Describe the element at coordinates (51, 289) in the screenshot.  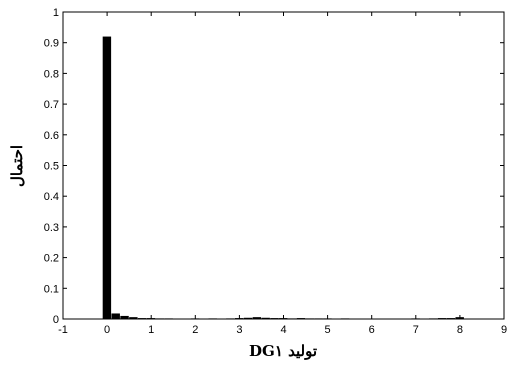
I see `y-tick-label: 0.1` at that location.